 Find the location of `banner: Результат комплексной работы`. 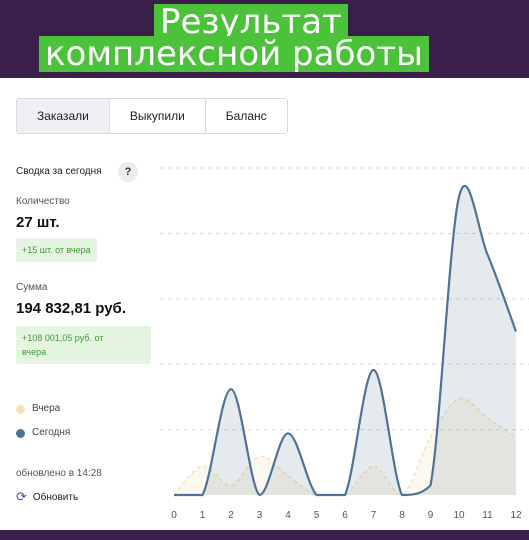

banner: Результат комплексной работы is located at coordinates (264, 39).